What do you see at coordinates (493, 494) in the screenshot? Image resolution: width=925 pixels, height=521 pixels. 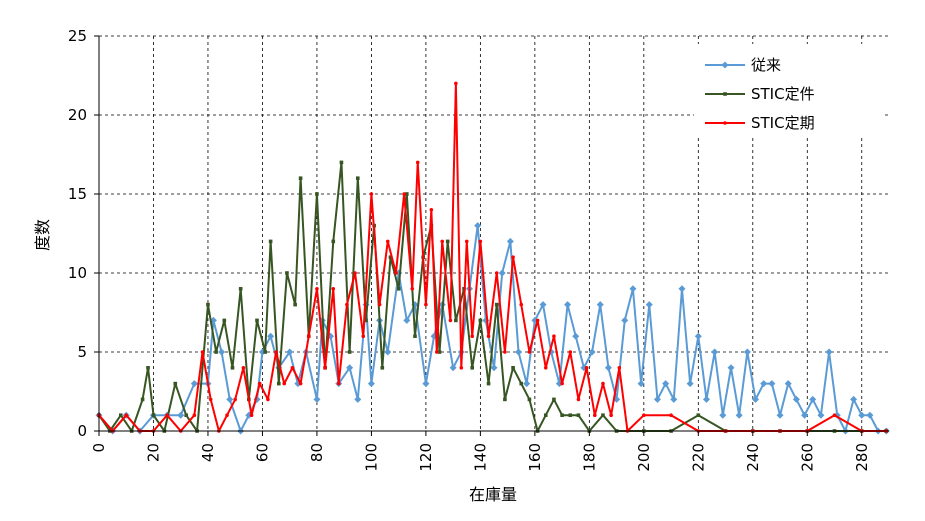 I see `x-axis-label: 在庫量` at bounding box center [493, 494].